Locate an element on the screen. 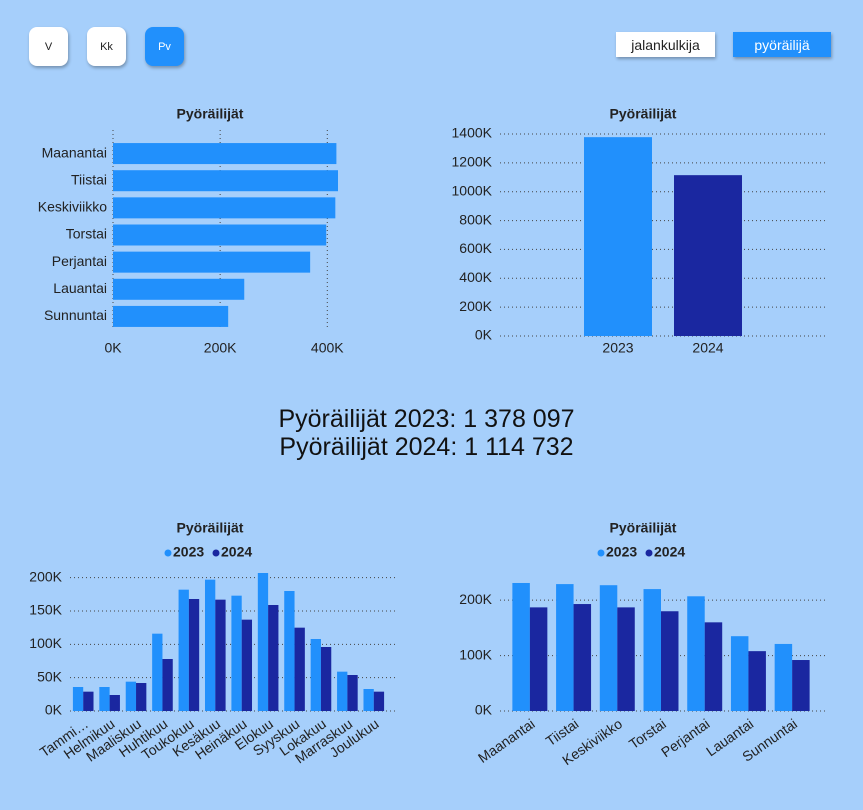 The width and height of the screenshot is (863, 810). y-tick-label: 150K is located at coordinates (45, 610).